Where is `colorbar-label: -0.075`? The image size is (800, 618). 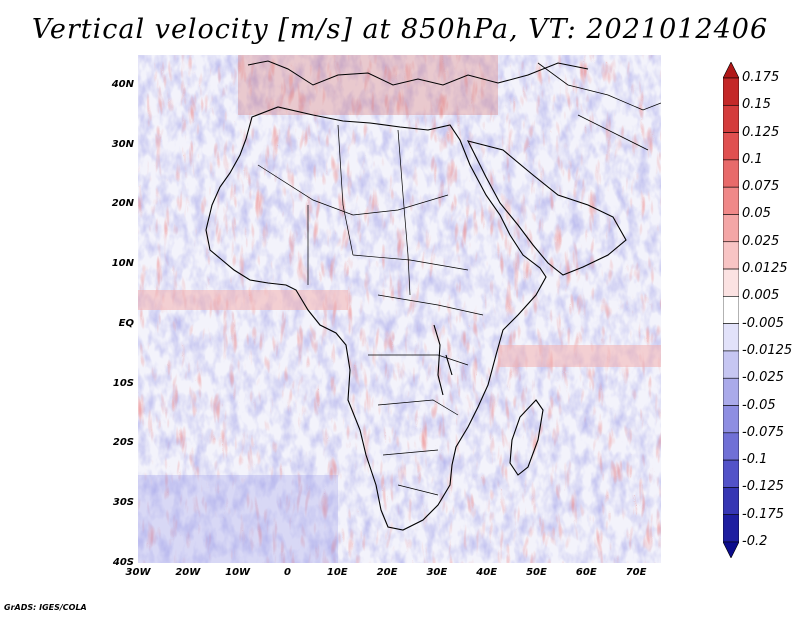 colorbar-label: -0.075 is located at coordinates (763, 432).